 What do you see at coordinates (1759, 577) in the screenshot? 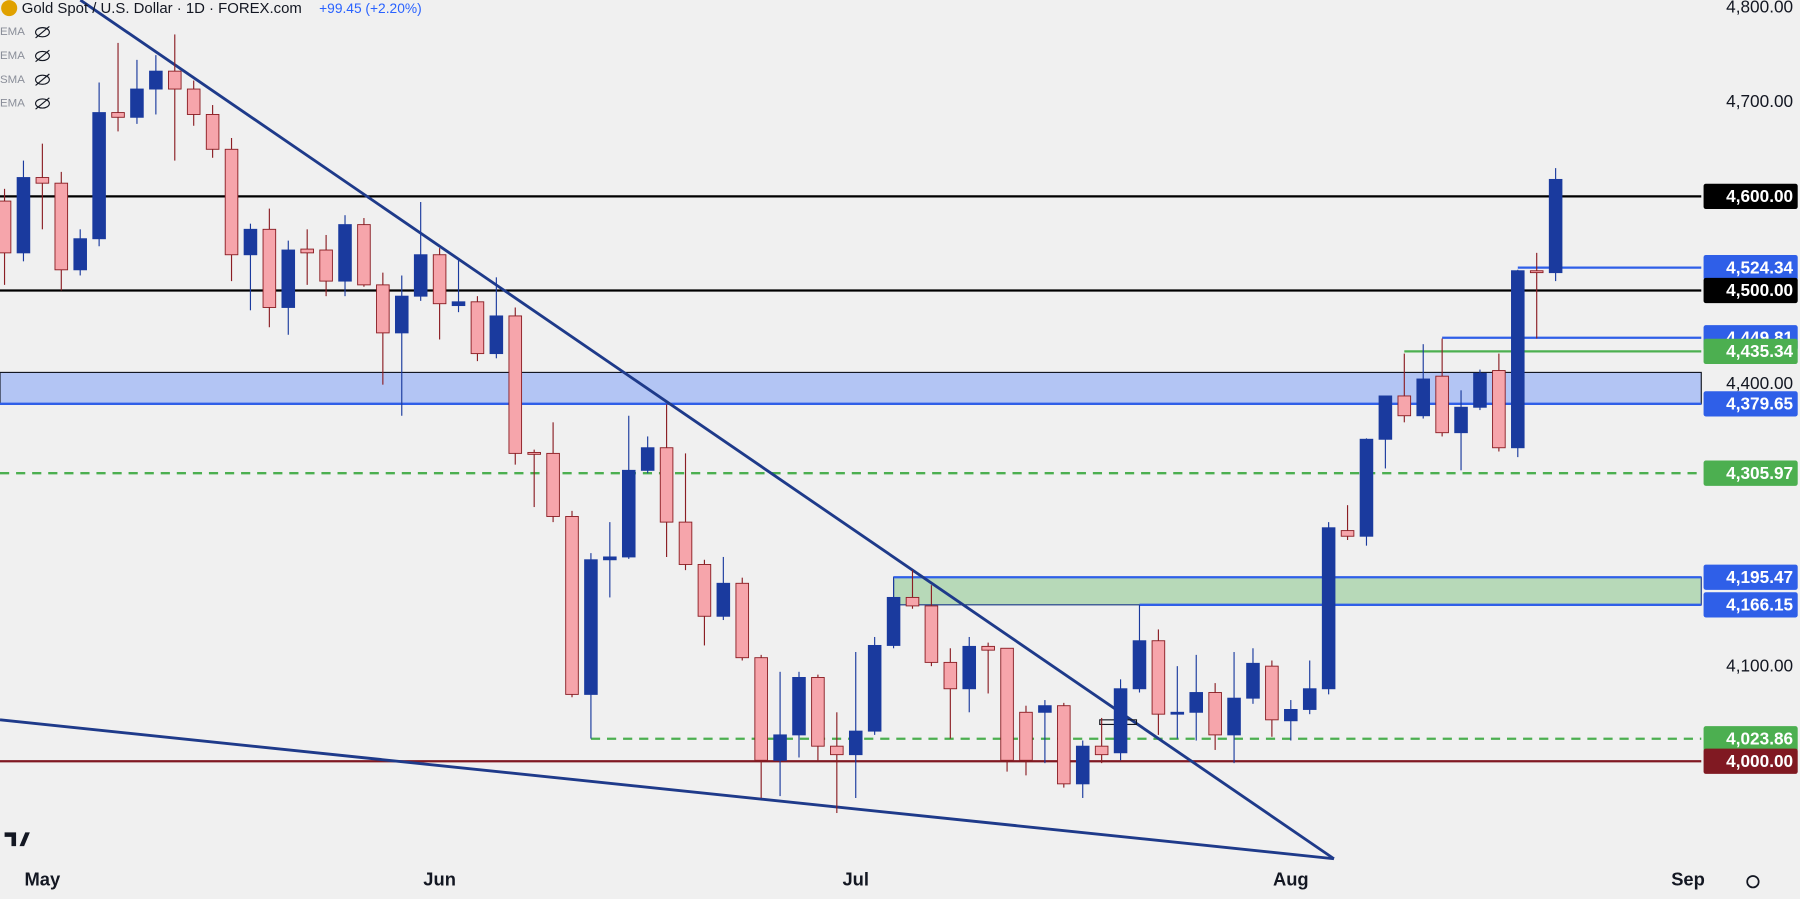
I see `price-label: 4,195.47` at bounding box center [1759, 577].